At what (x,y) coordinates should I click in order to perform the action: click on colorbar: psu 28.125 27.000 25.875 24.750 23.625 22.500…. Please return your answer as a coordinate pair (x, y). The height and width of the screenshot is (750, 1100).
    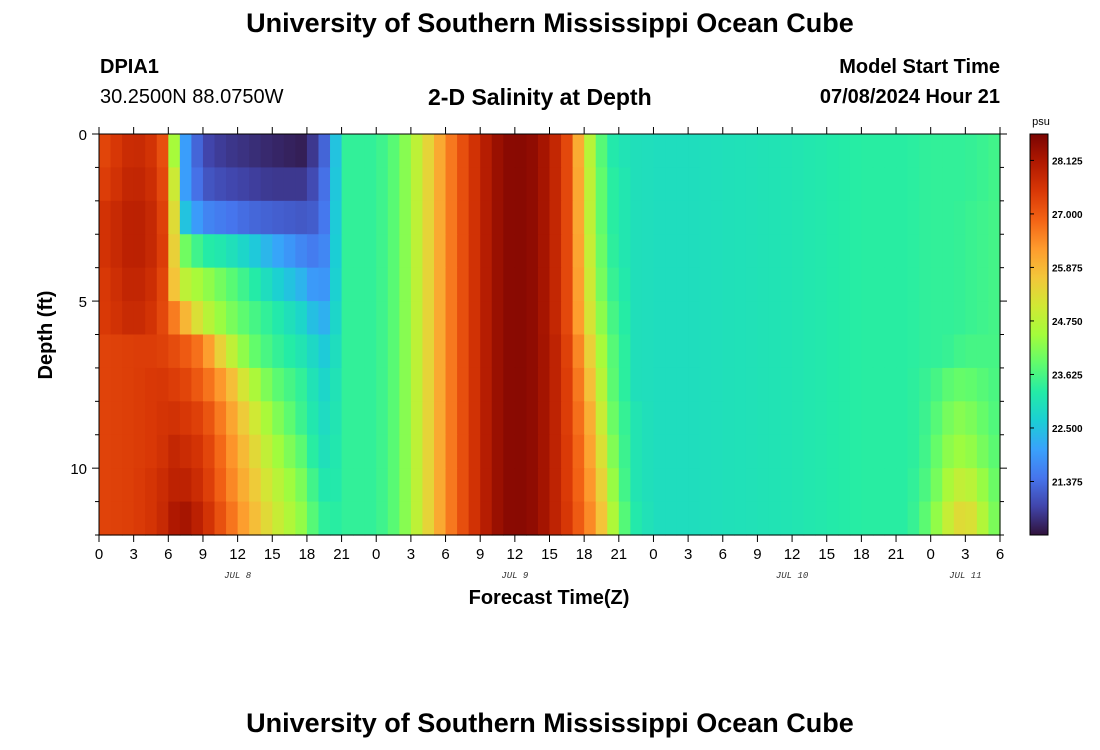
    Looking at the image, I should click on (1056, 326).